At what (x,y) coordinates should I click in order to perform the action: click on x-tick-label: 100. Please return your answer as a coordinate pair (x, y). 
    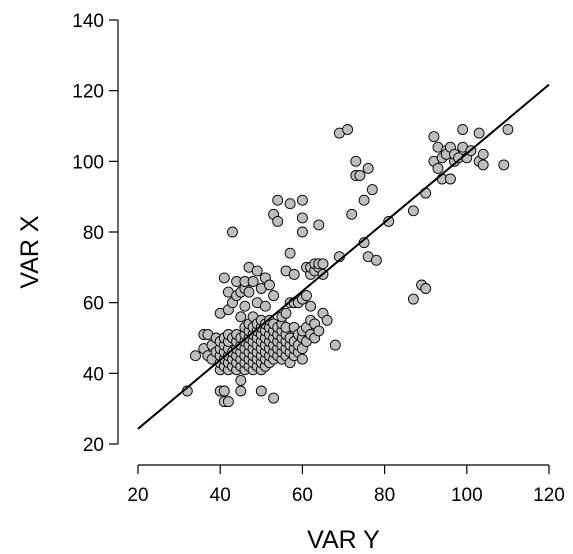
    Looking at the image, I should click on (467, 495).